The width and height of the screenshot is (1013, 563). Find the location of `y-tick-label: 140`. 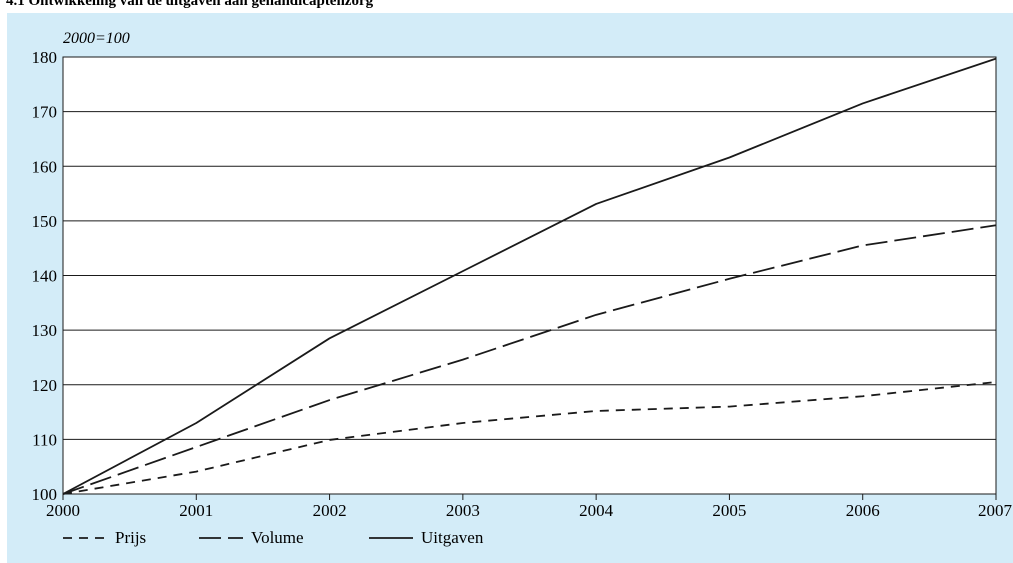

y-tick-label: 140 is located at coordinates (45, 276).